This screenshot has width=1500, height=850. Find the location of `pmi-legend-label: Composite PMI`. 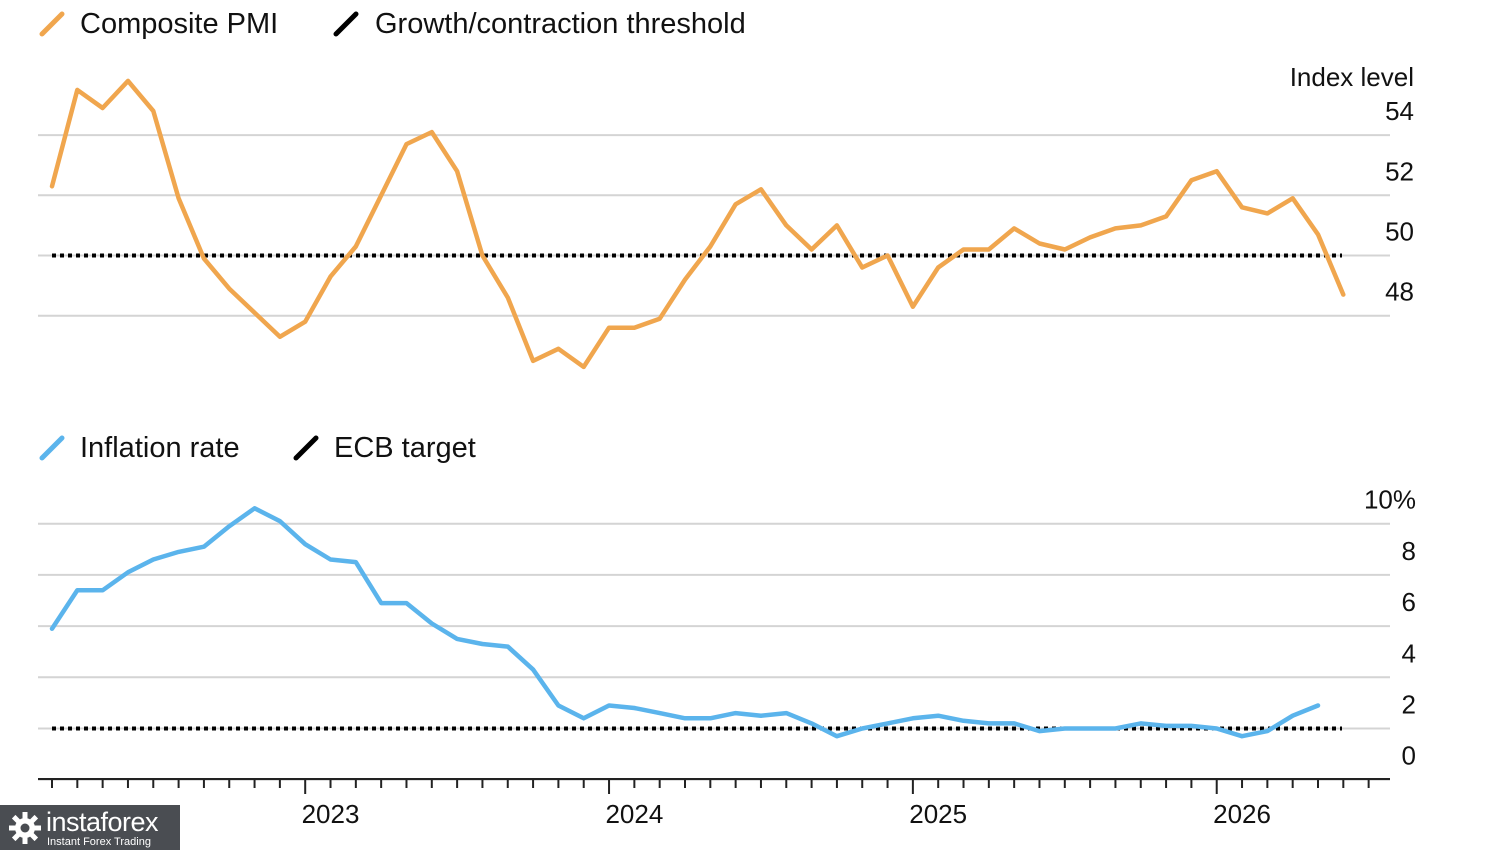

pmi-legend-label: Composite PMI is located at coordinates (179, 24).